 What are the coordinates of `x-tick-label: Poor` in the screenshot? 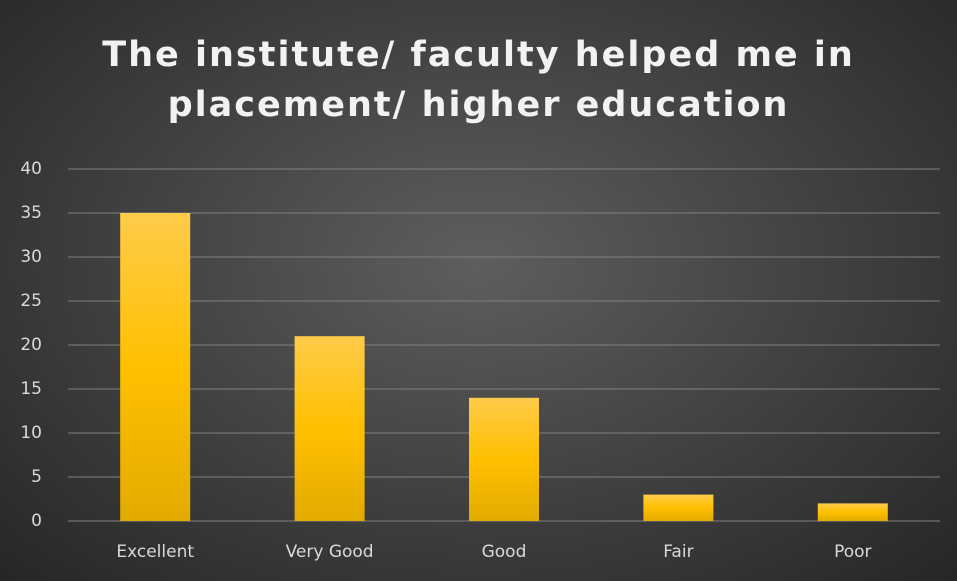 It's located at (852, 552).